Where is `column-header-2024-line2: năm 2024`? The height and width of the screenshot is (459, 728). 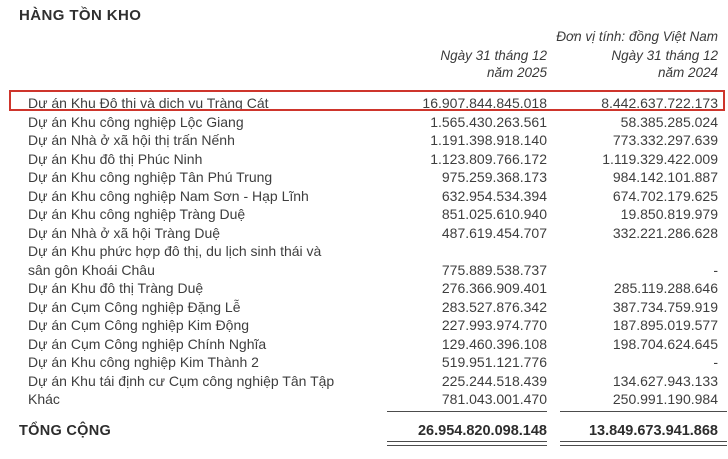 column-header-2024-line2: năm 2024 is located at coordinates (687, 72).